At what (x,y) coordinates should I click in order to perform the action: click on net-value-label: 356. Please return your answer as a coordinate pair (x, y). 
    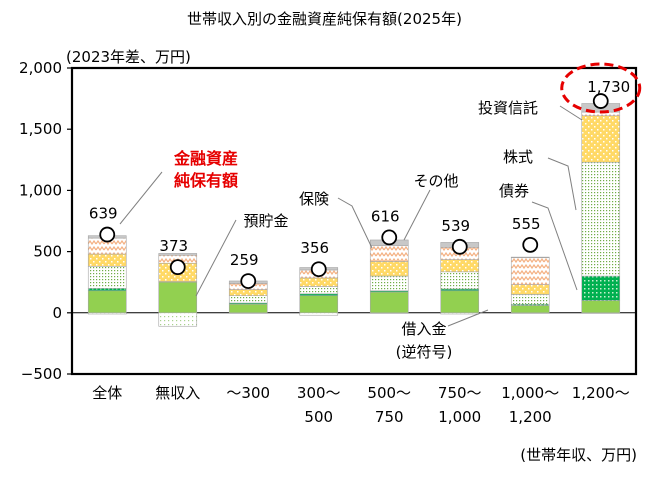
    Looking at the image, I should click on (314, 248).